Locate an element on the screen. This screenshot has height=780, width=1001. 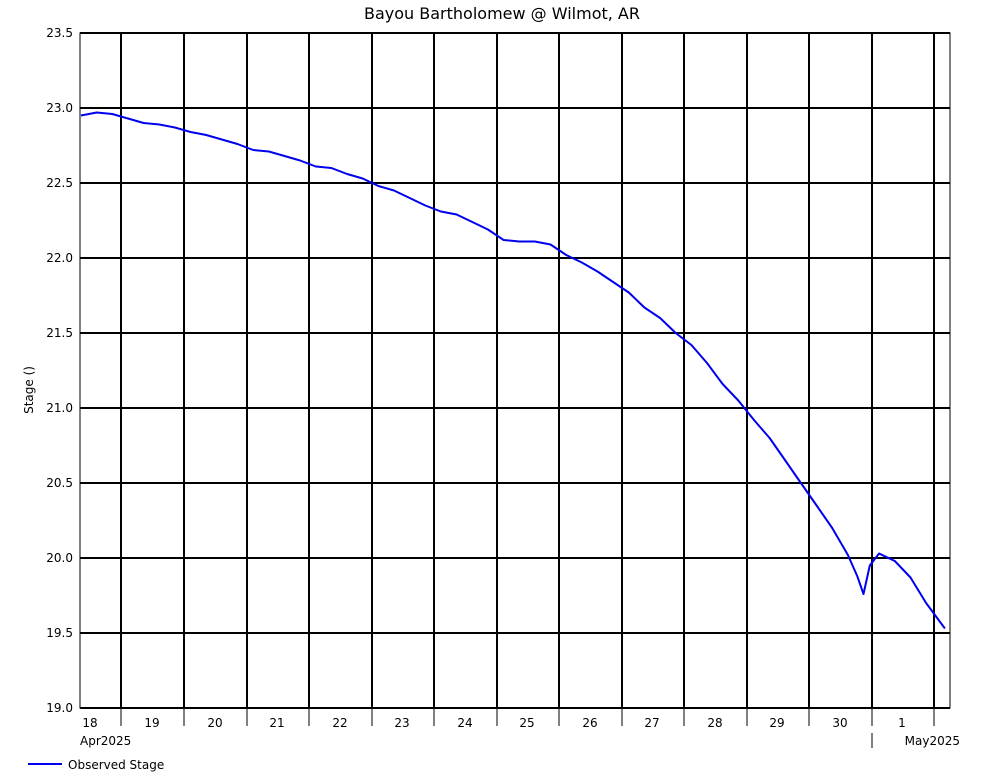
x-tick-label: 29 is located at coordinates (776, 723).